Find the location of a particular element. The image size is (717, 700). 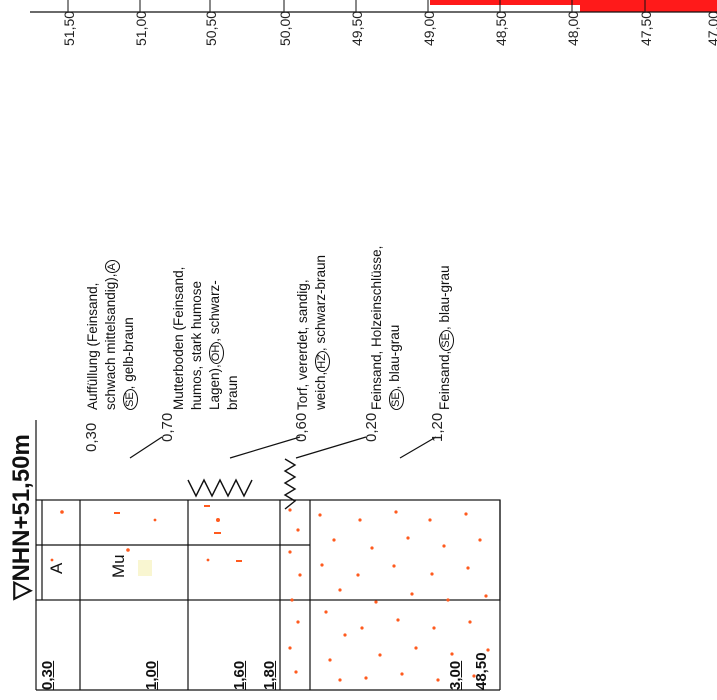

scale-label: 47,00 is located at coordinates (711, 28).